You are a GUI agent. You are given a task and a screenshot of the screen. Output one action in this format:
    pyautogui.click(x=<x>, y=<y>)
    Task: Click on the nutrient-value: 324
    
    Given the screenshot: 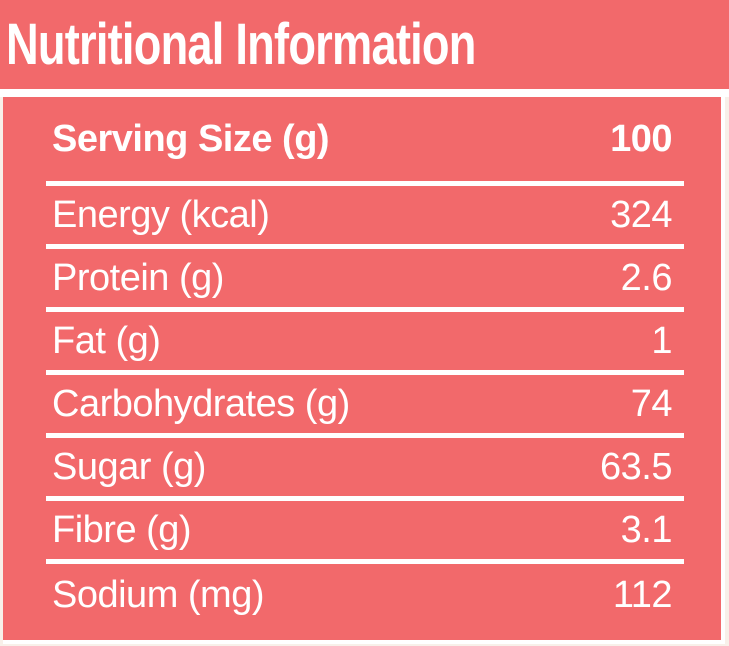 What is the action you would take?
    pyautogui.click(x=641, y=214)
    